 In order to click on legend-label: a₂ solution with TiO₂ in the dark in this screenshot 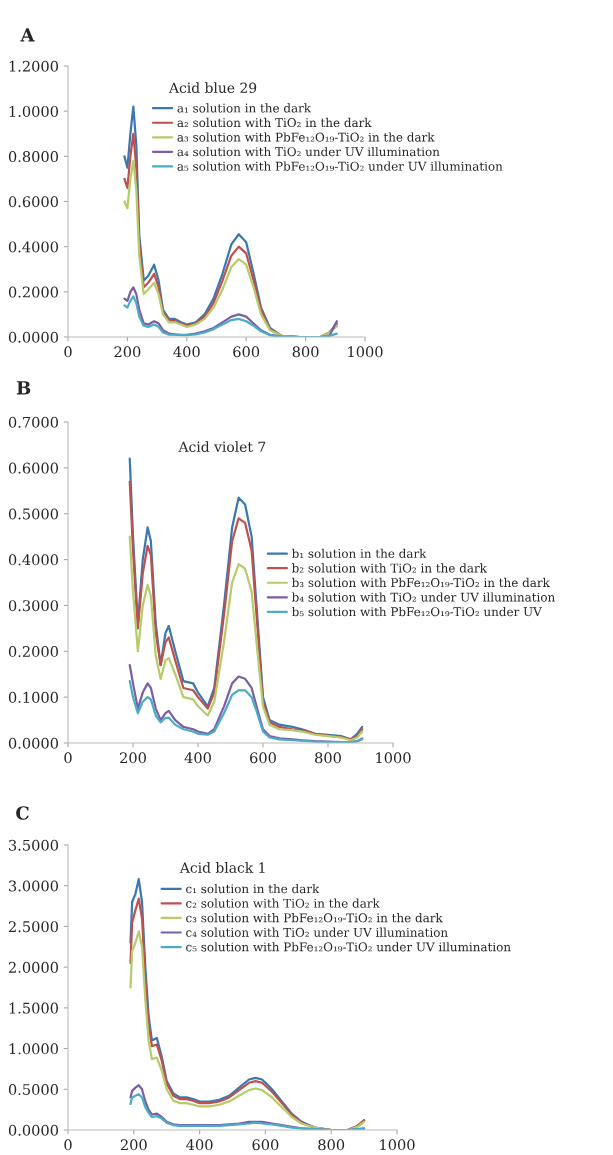, I will do `click(274, 122)`.